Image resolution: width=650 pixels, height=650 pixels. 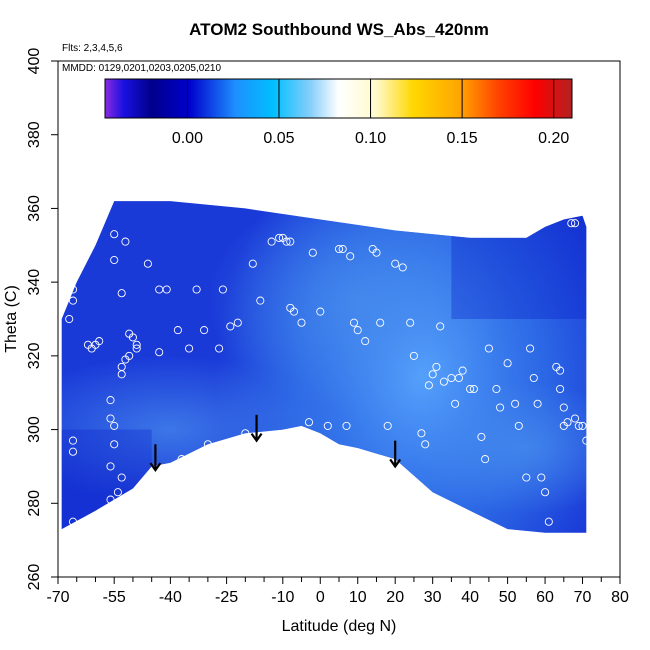 I want to click on x-tick-label: -10, so click(x=282, y=597).